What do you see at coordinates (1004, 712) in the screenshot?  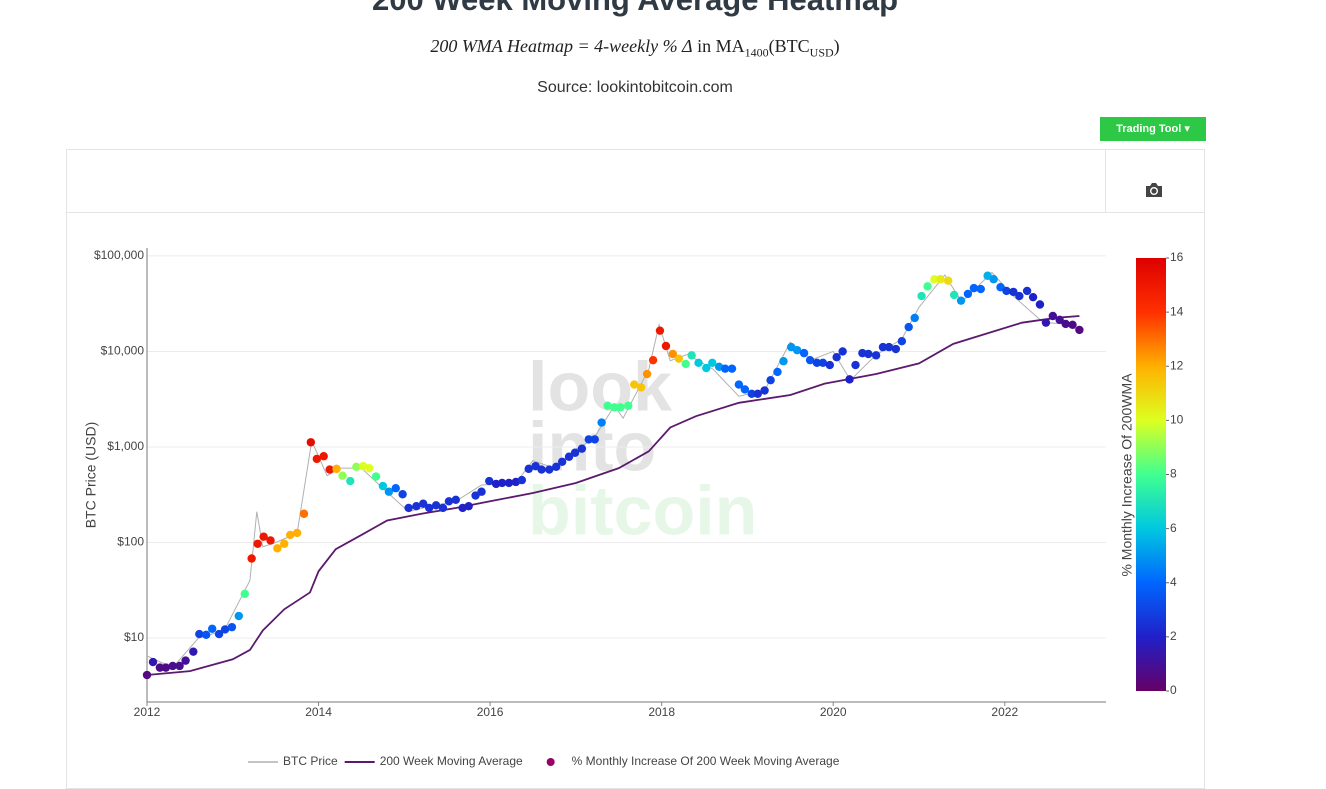 I see `x-tick-label: 2022` at bounding box center [1004, 712].